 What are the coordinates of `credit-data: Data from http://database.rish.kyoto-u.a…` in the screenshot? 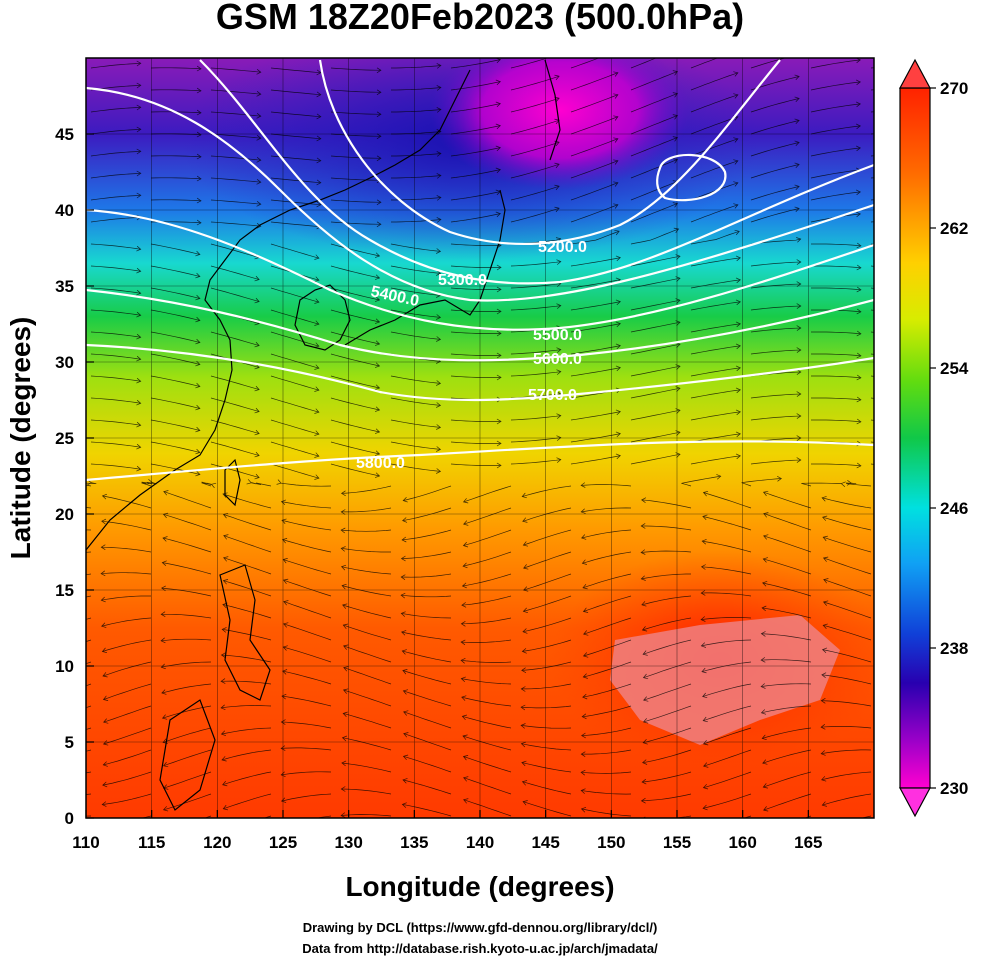 It's located at (480, 948).